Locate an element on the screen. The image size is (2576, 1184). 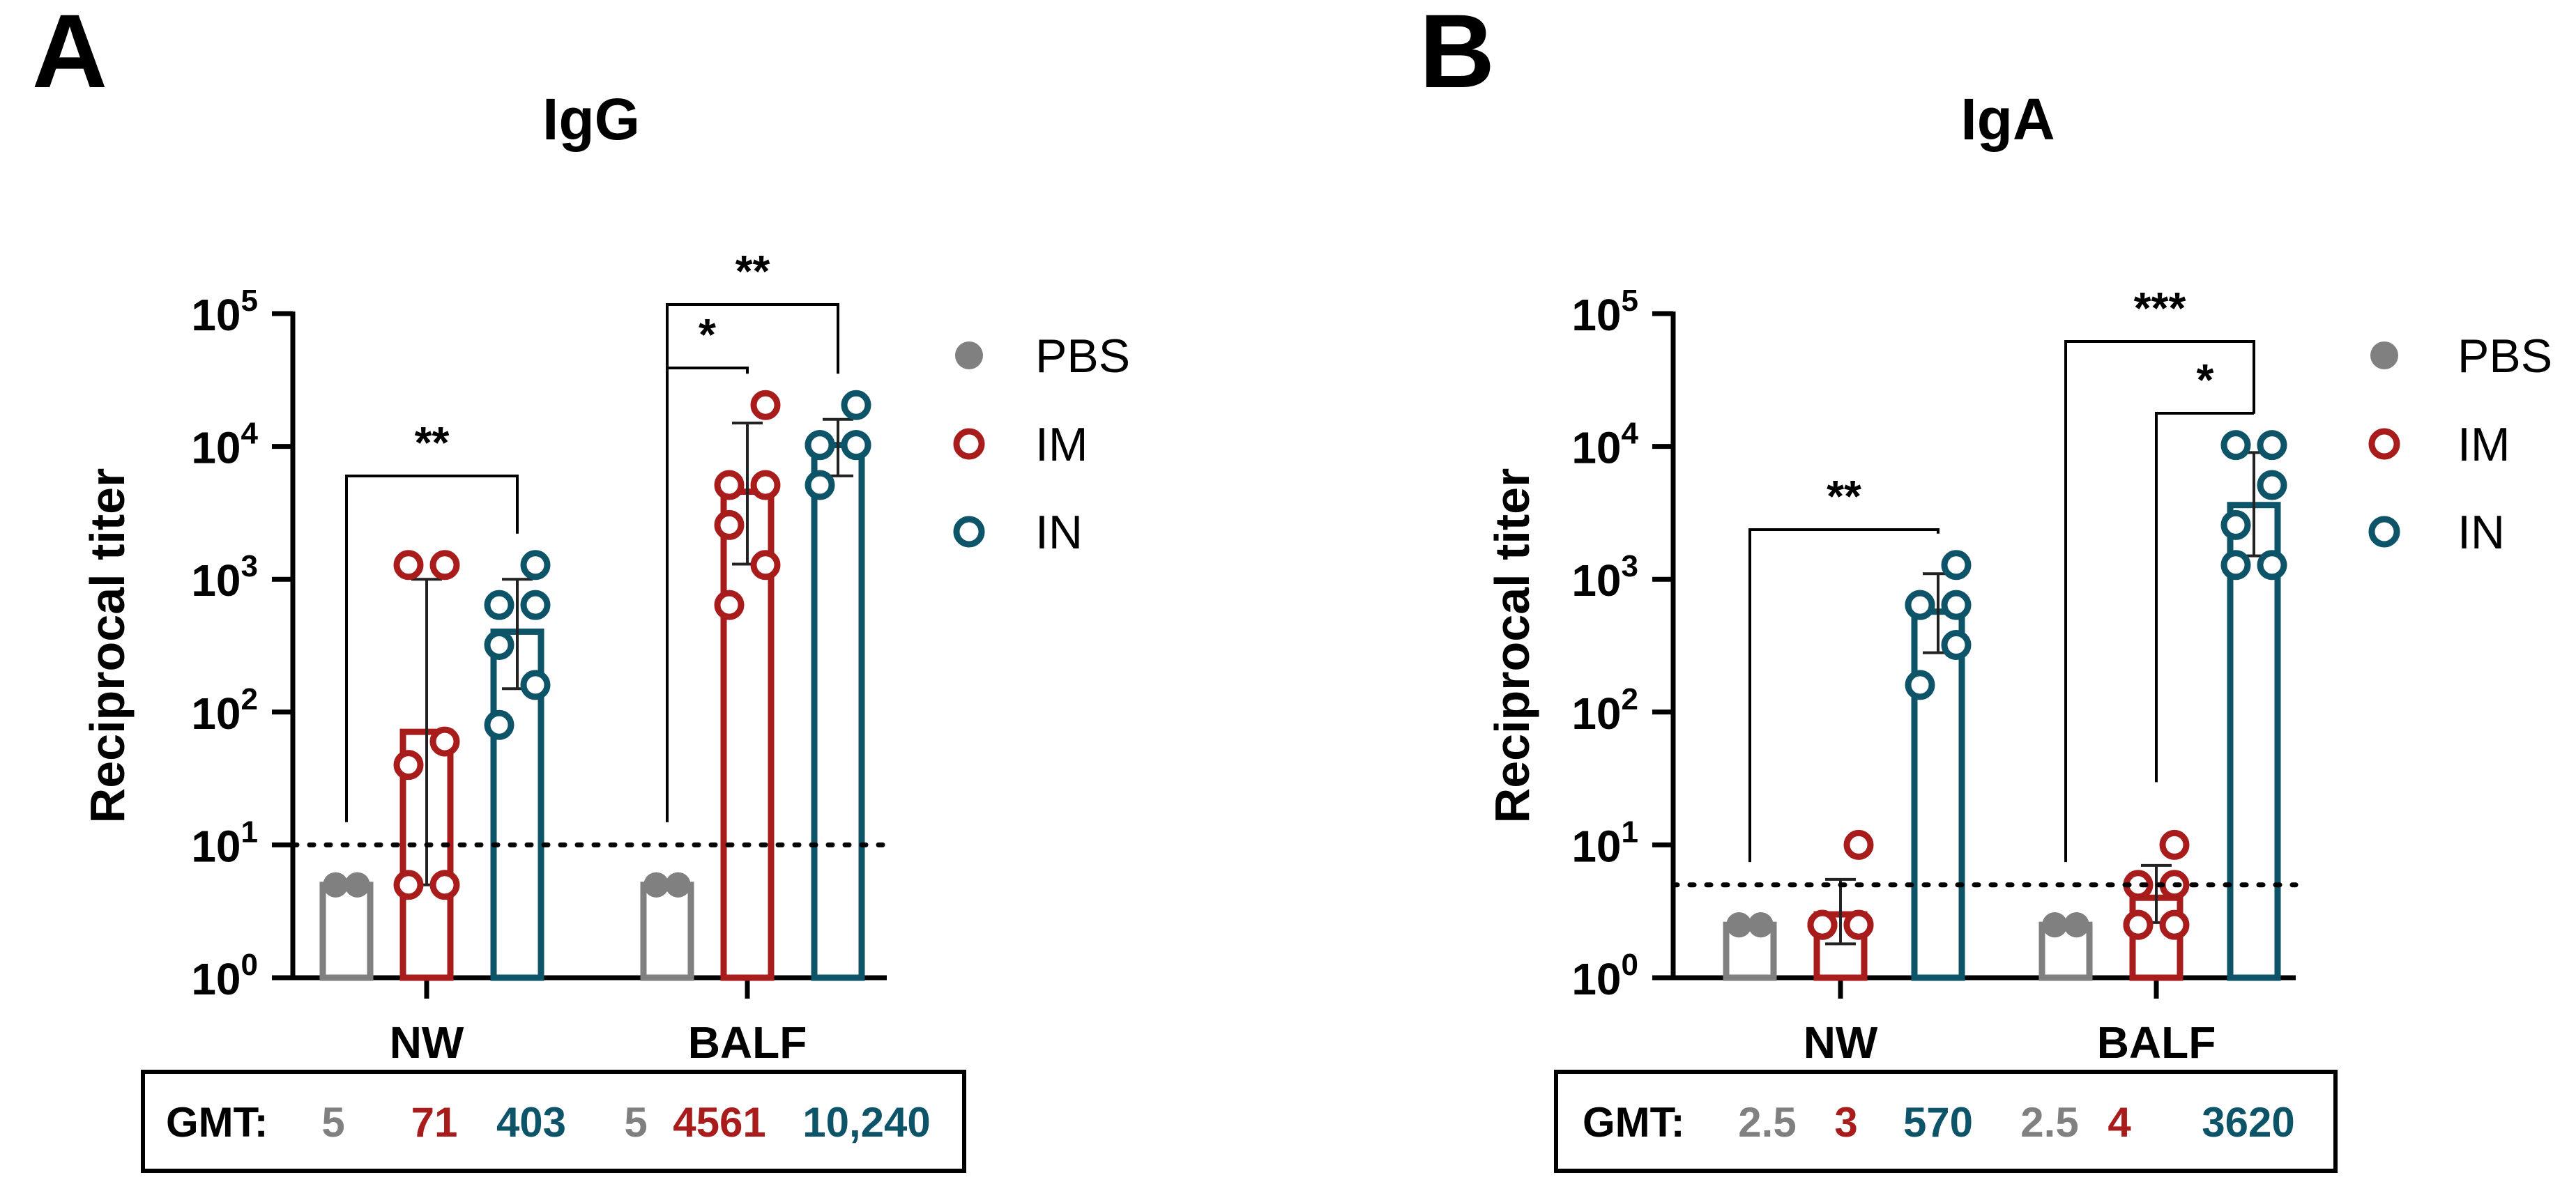
gmt-value: 10,240 is located at coordinates (866, 1122).